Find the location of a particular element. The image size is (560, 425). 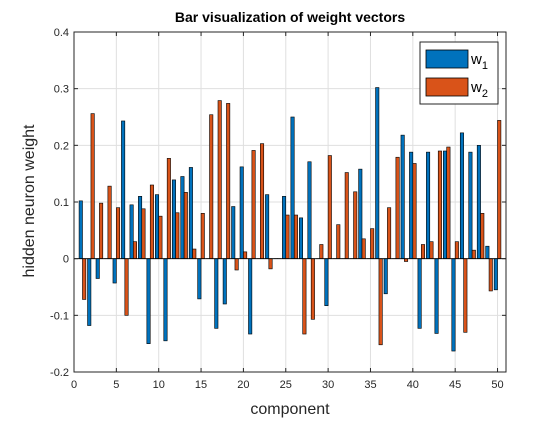

x-tick-label: 30 is located at coordinates (328, 385).